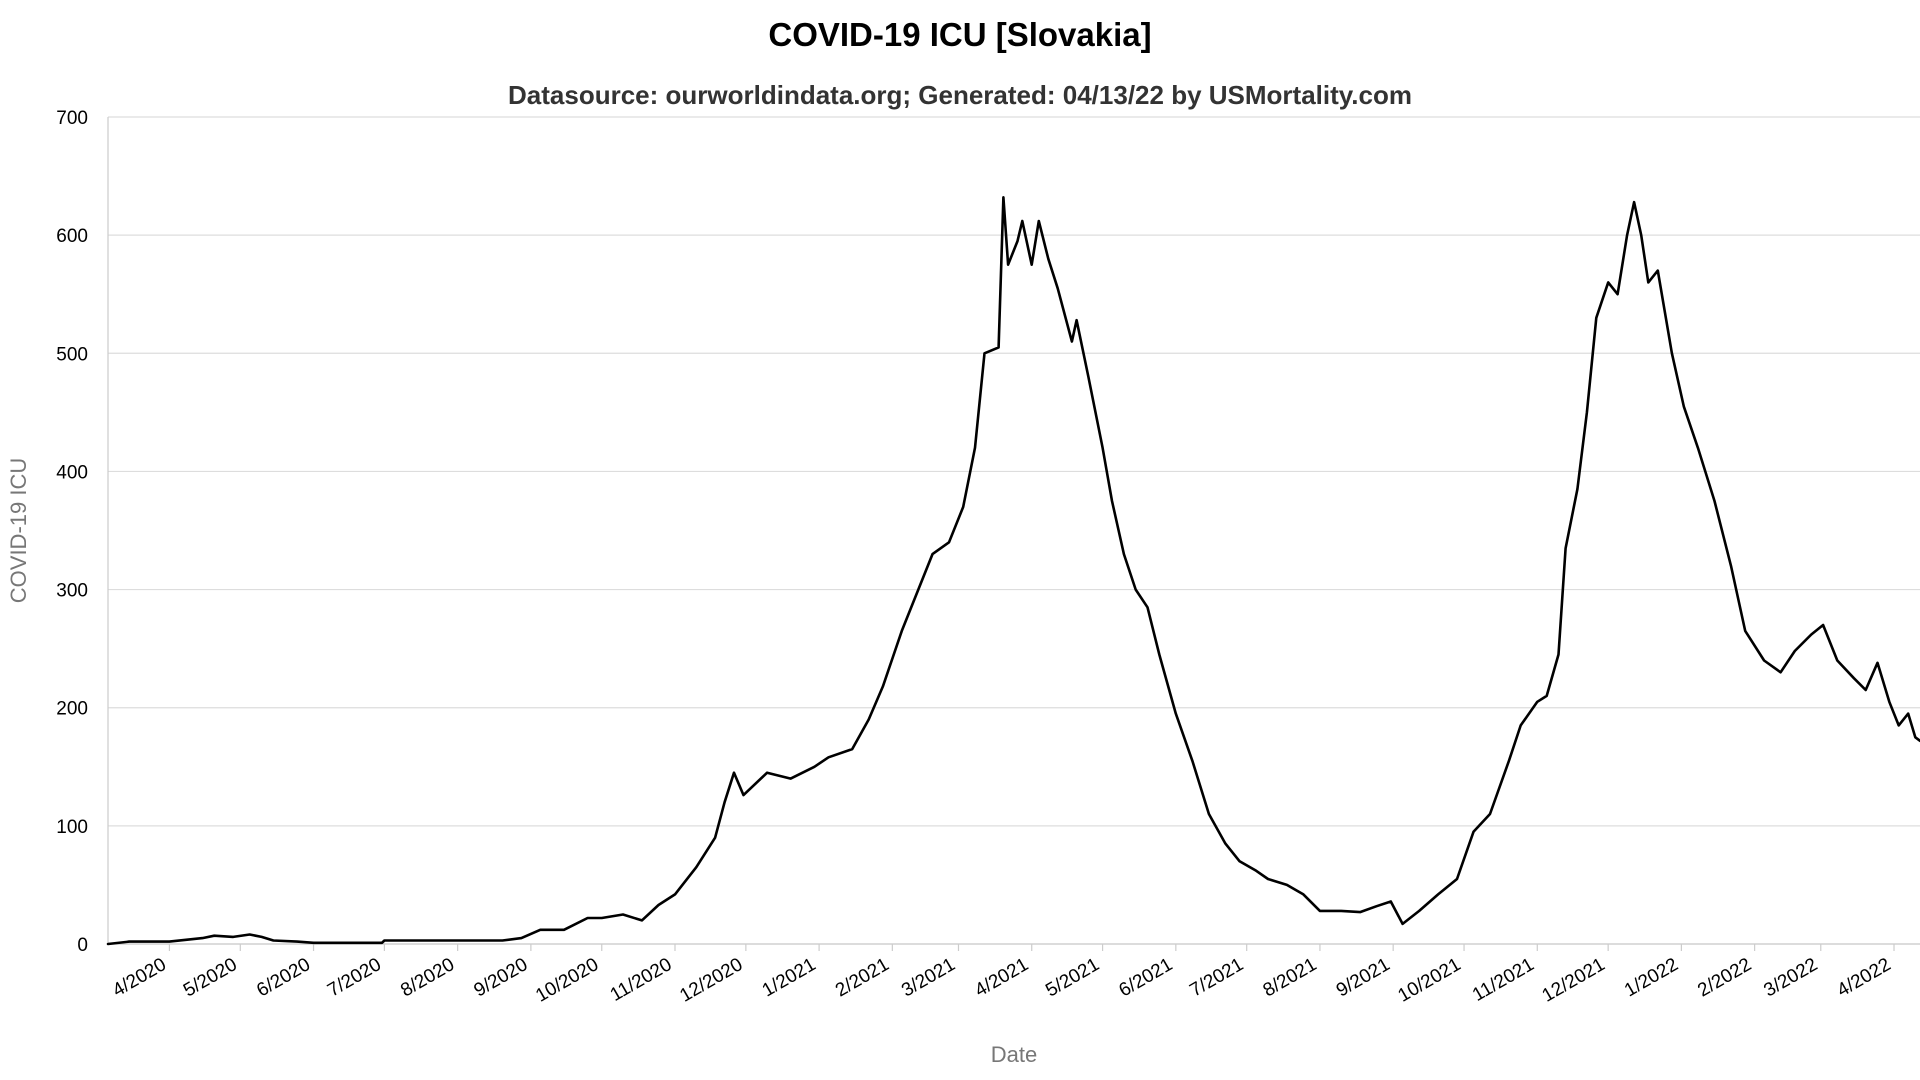  I want to click on x-tick-label: 11/2021, so click(1503, 980).